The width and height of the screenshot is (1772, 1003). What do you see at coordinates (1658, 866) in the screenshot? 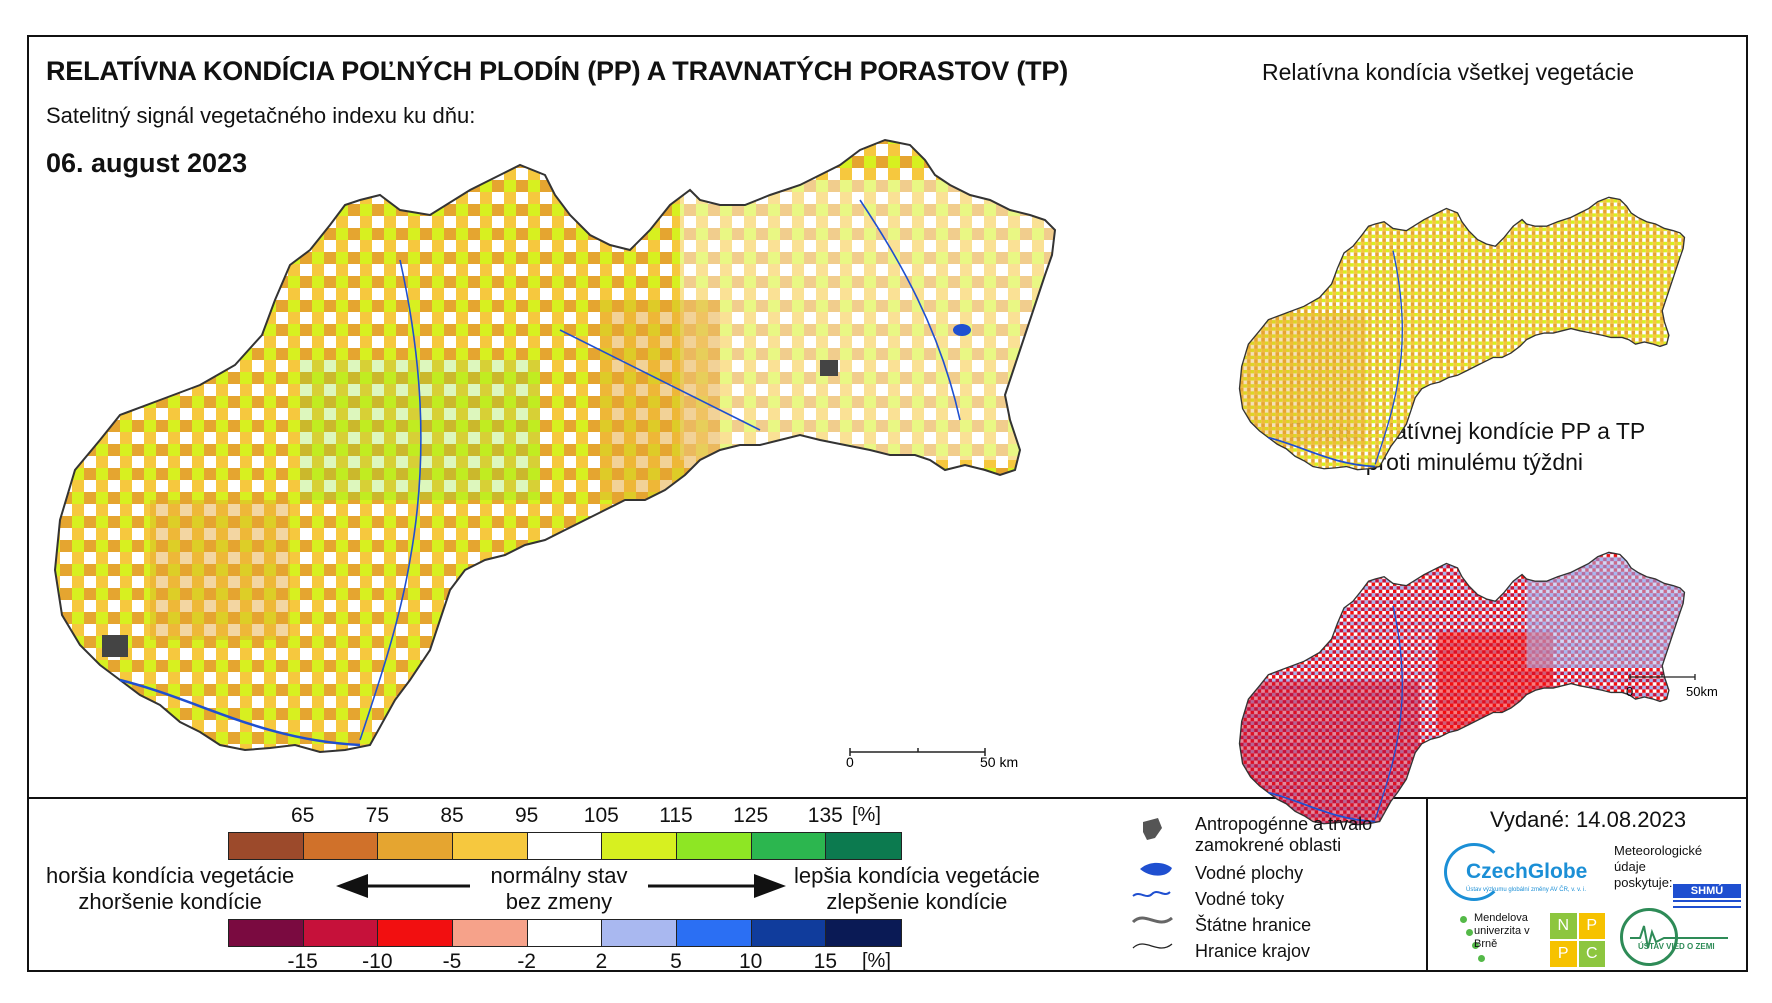
I see `meteo-text: Meteorologické údaje poskytuje:` at bounding box center [1658, 866].